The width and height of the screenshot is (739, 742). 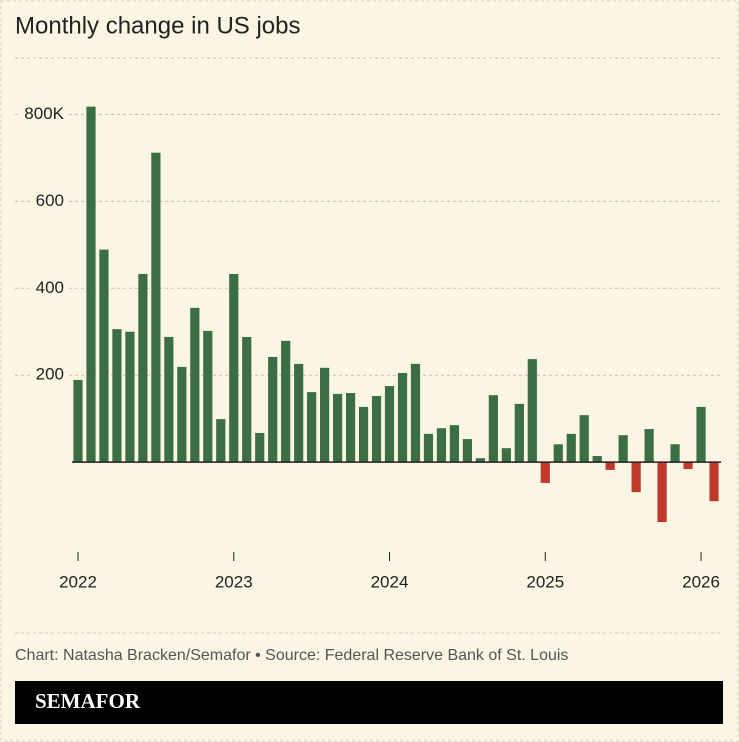 I want to click on y-tick-label: 600, so click(x=50, y=200).